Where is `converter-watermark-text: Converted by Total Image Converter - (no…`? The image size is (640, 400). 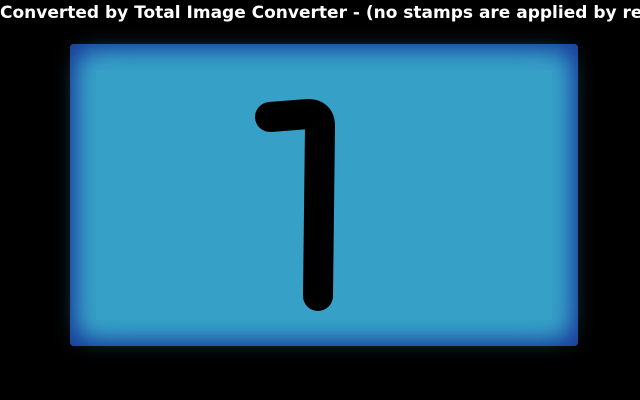
converter-watermark-text: Converted by Total Image Converter - (no… is located at coordinates (320, 13).